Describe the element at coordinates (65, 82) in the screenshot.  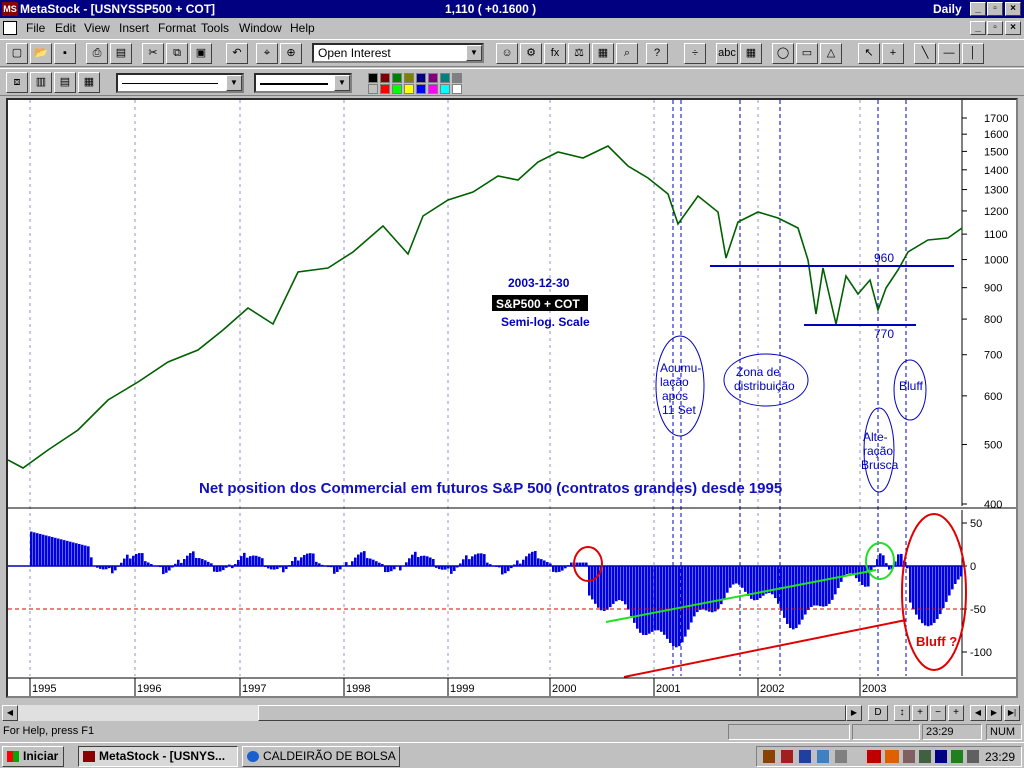
I see `tile-horizontal-icon: ▤` at that location.